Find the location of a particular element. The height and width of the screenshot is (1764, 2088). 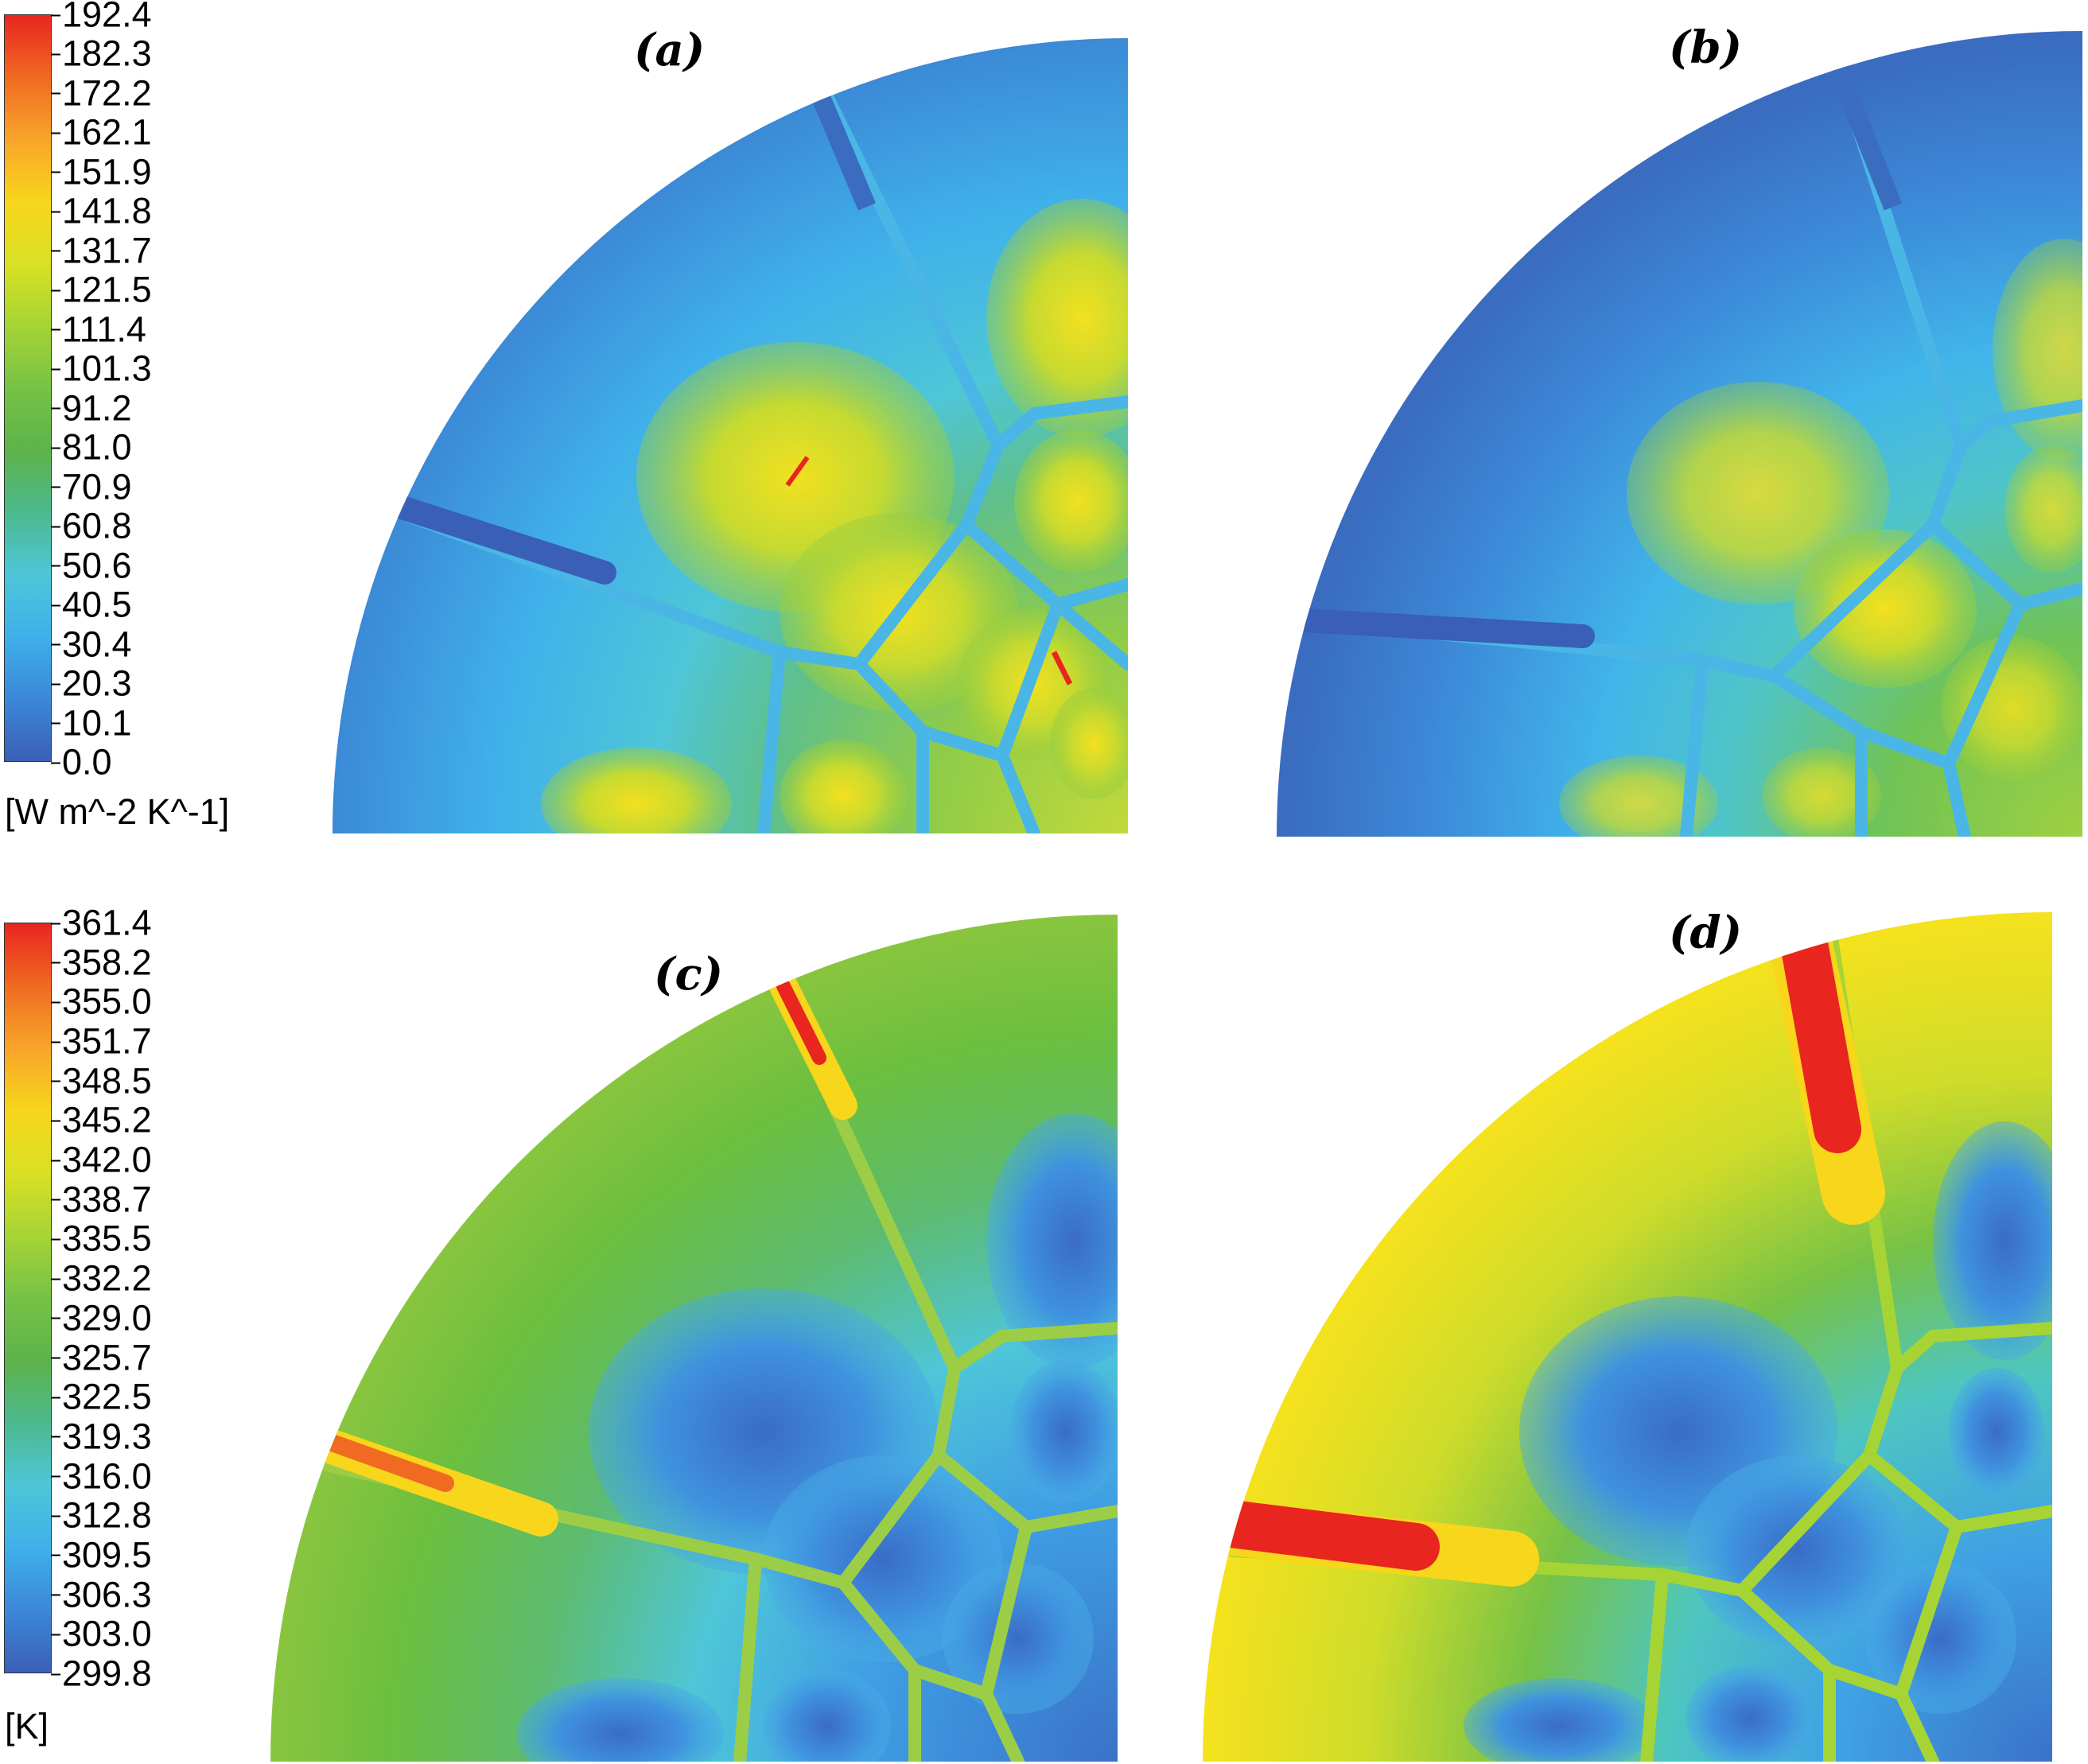

htc-tick: 141.8 is located at coordinates (101, 210).